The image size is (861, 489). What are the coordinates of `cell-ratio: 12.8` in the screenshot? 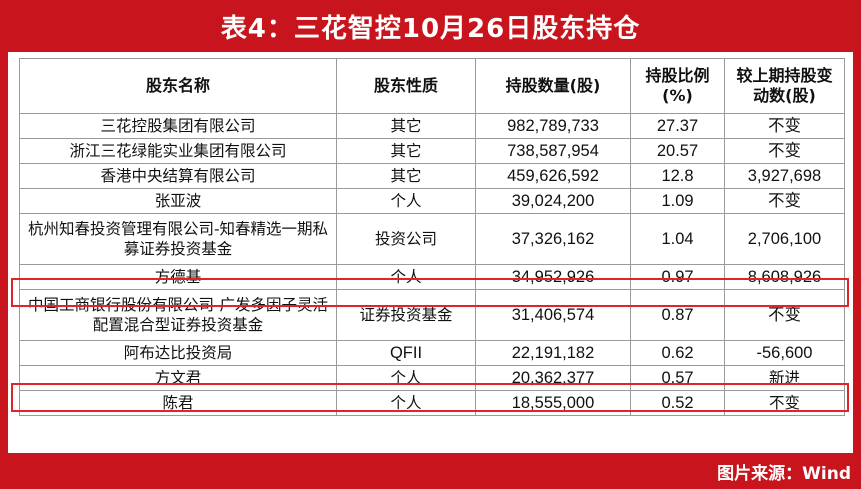 It's located at (677, 176).